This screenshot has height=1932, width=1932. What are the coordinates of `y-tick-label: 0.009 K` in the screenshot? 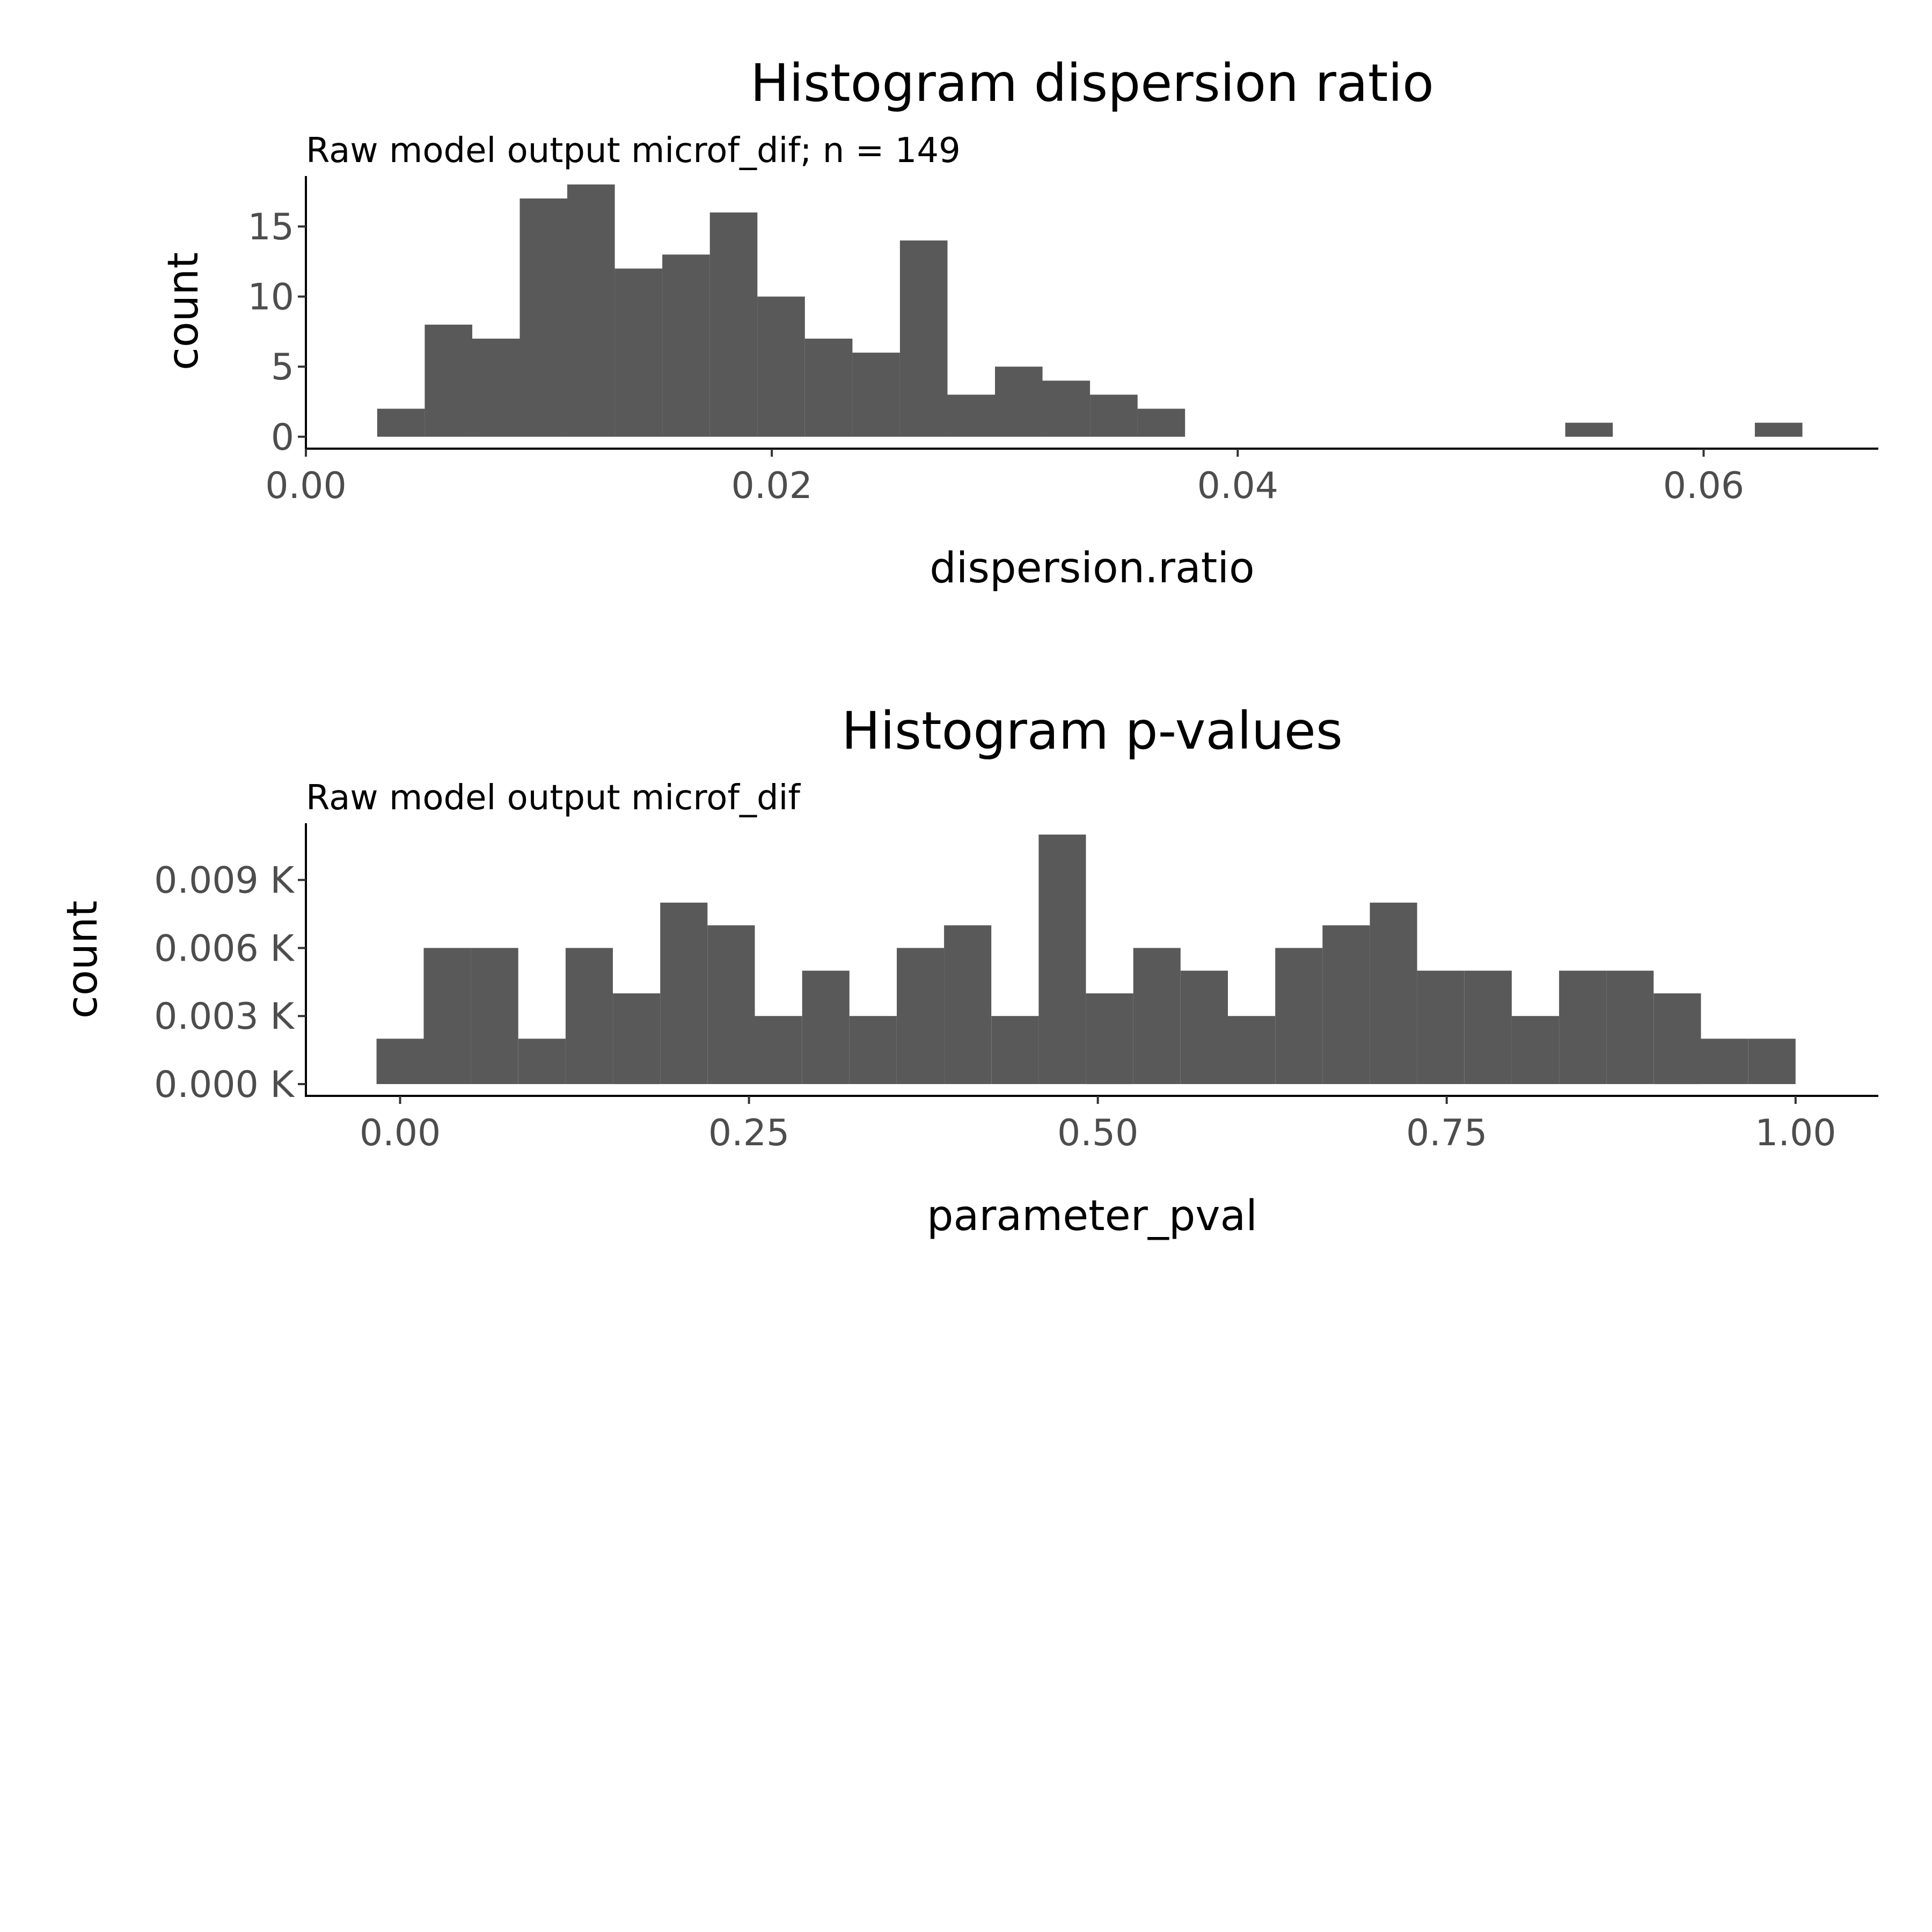 It's located at (224, 881).